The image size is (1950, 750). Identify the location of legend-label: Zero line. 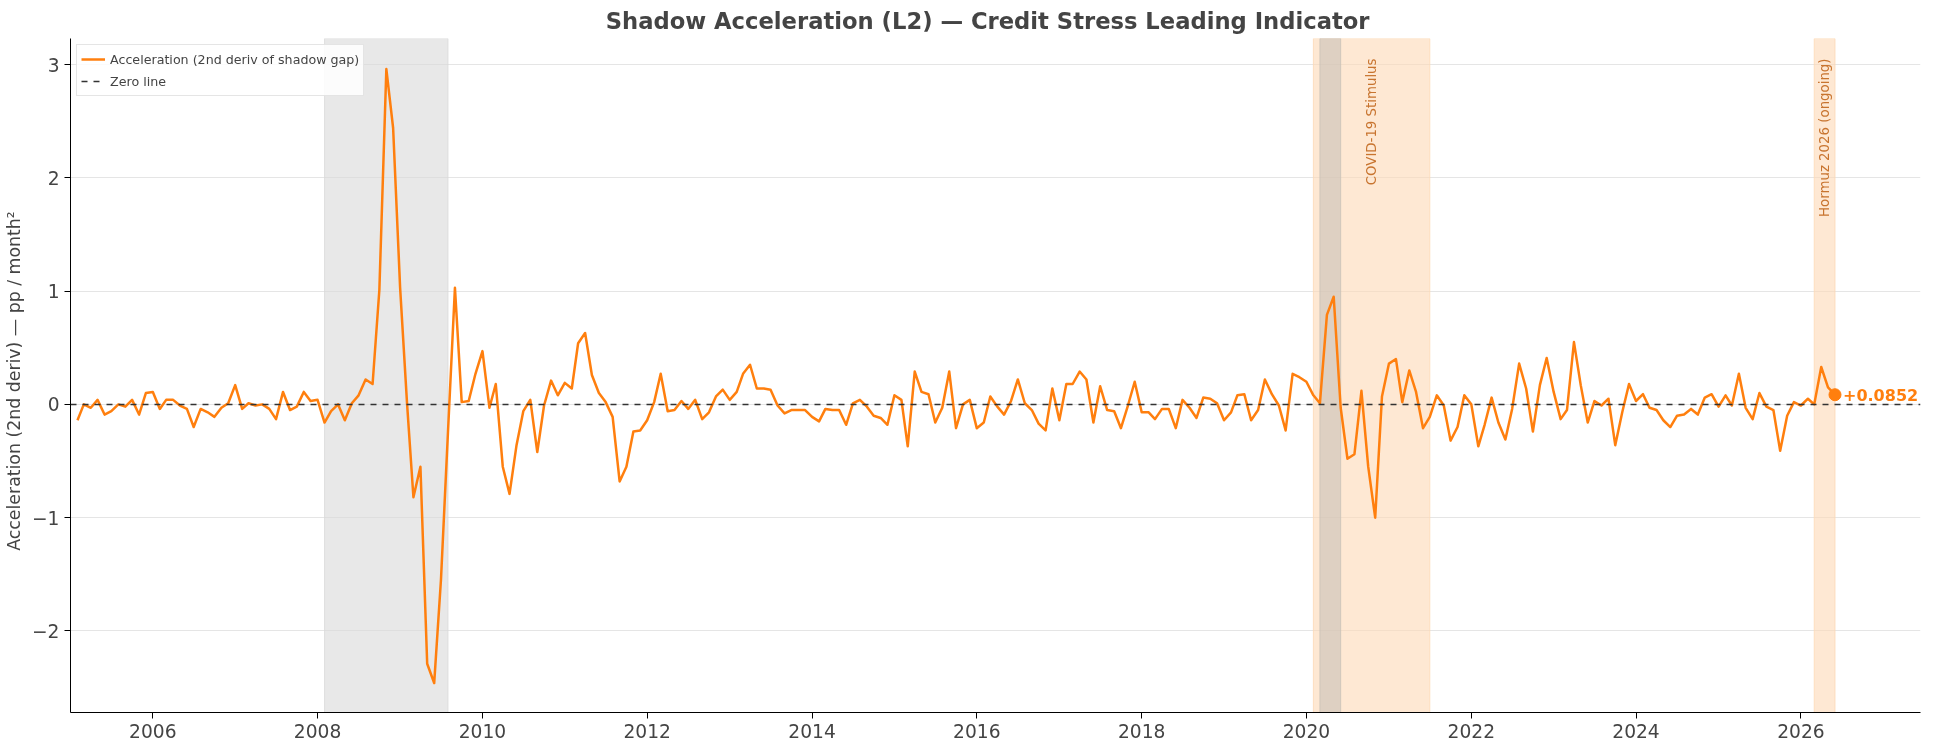
(138, 81).